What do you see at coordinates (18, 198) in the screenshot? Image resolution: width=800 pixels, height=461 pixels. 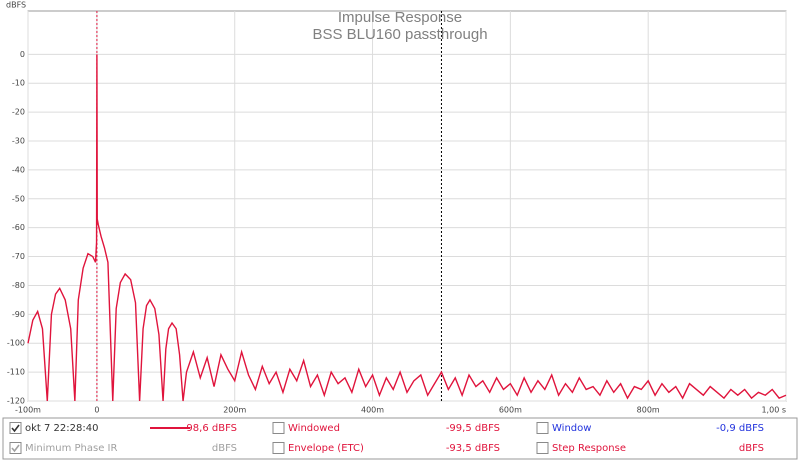 I see `y-tick-label: -50` at bounding box center [18, 198].